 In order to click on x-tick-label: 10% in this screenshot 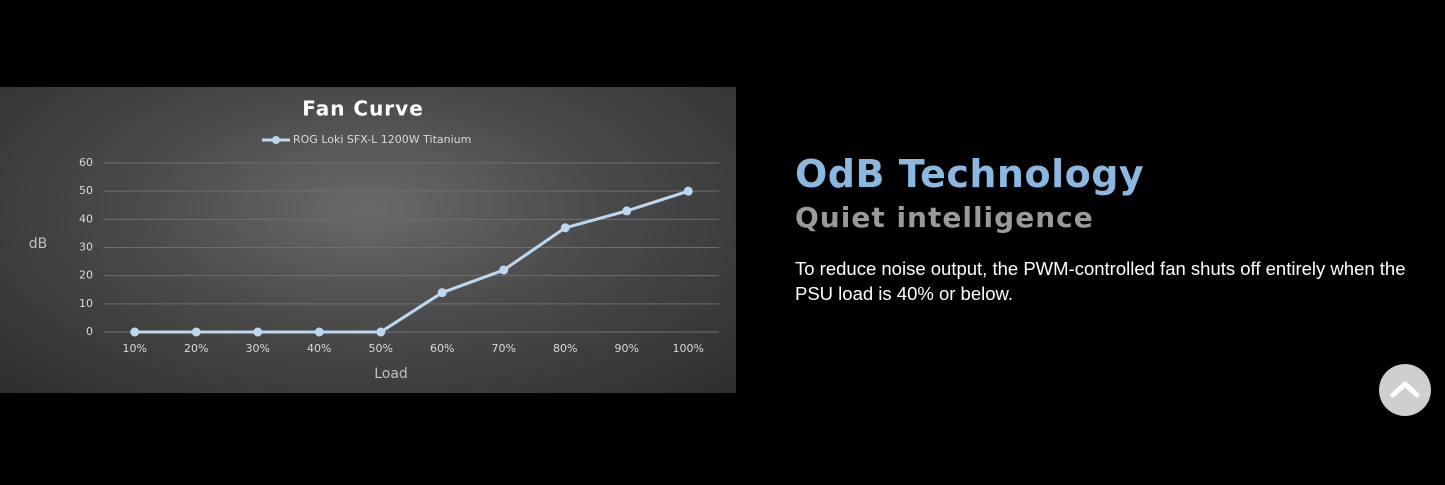, I will do `click(135, 348)`.